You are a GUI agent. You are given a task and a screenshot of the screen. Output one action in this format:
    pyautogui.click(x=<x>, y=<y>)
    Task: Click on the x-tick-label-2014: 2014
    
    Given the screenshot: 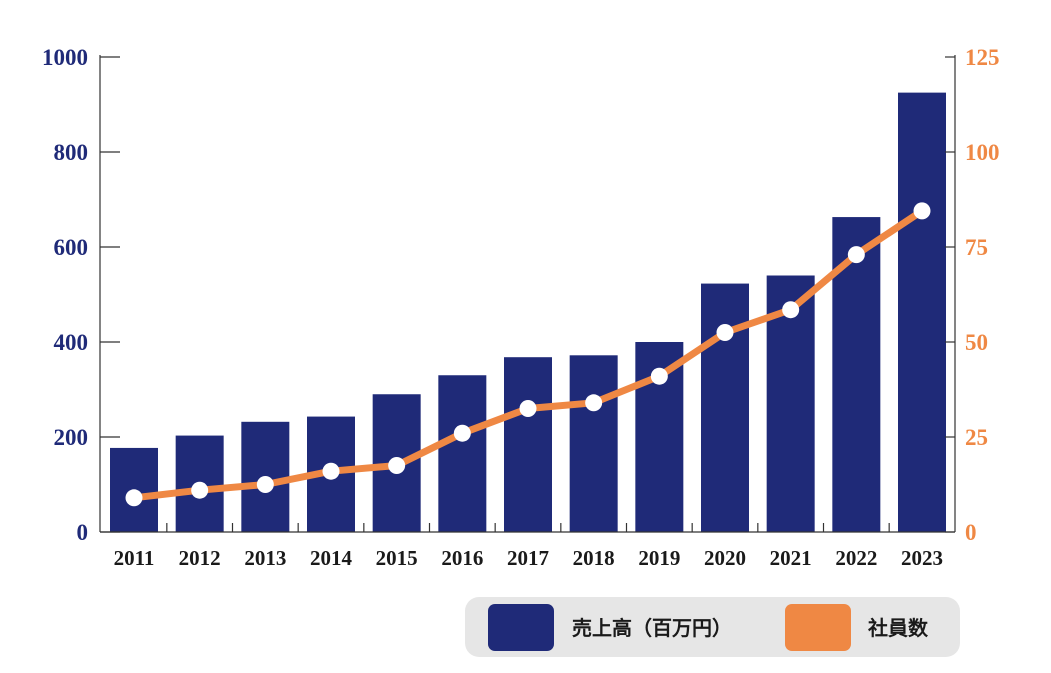 What is the action you would take?
    pyautogui.click(x=331, y=558)
    